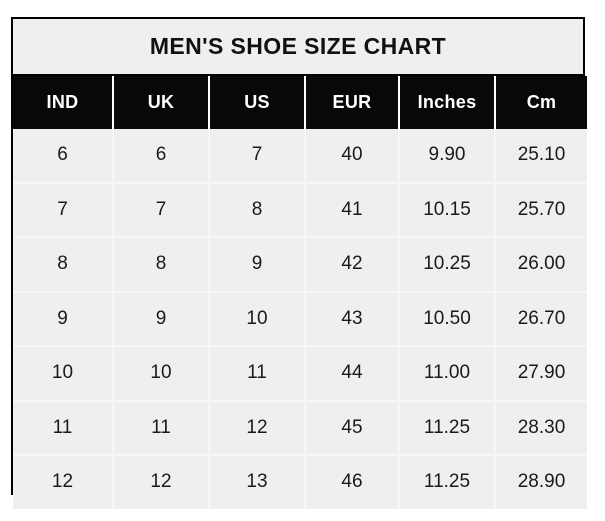  What do you see at coordinates (63, 319) in the screenshot?
I see `cell-ind: 9` at bounding box center [63, 319].